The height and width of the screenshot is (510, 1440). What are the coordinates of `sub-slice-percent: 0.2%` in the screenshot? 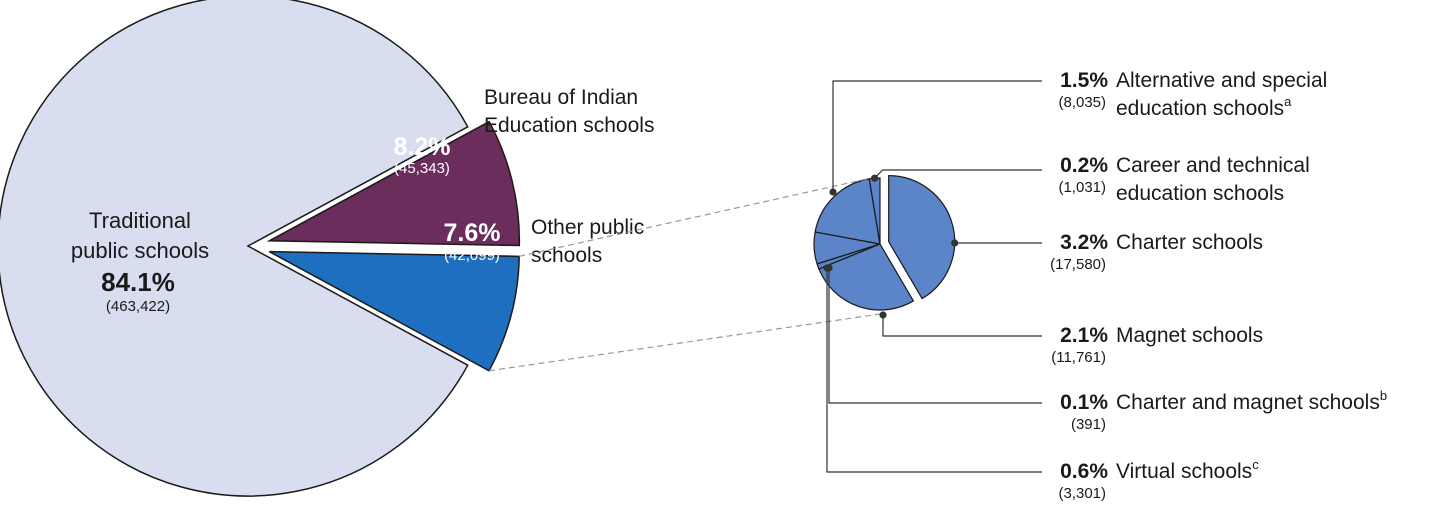 It's located at (1084, 165).